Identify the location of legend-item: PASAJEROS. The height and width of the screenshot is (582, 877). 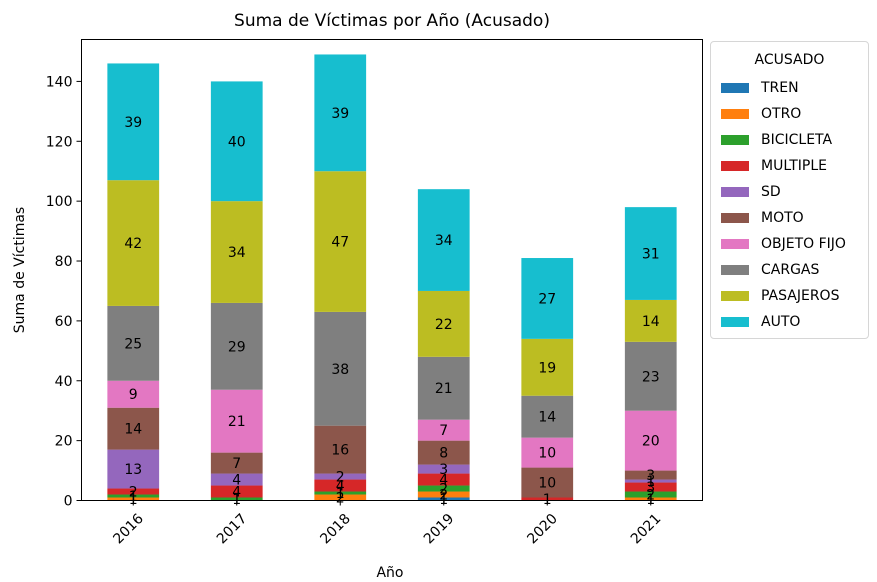
(789, 296).